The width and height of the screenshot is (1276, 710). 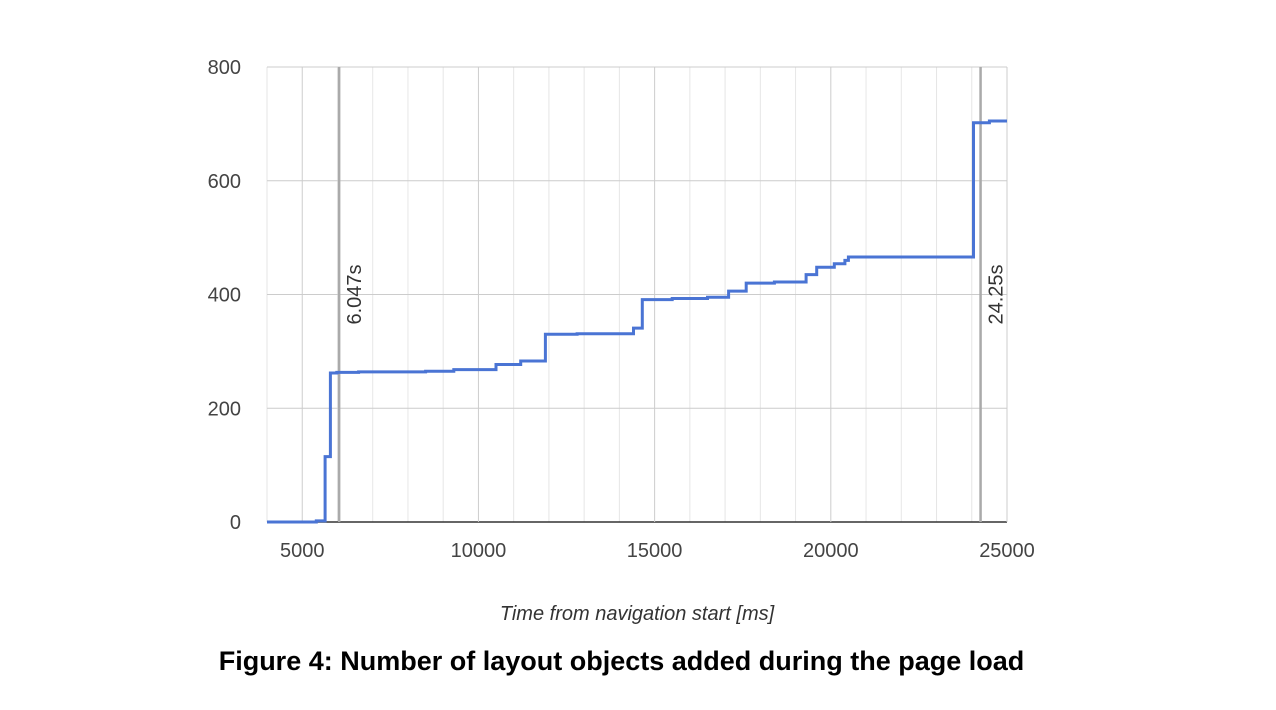 I want to click on y-tick-label: 400, so click(x=224, y=296).